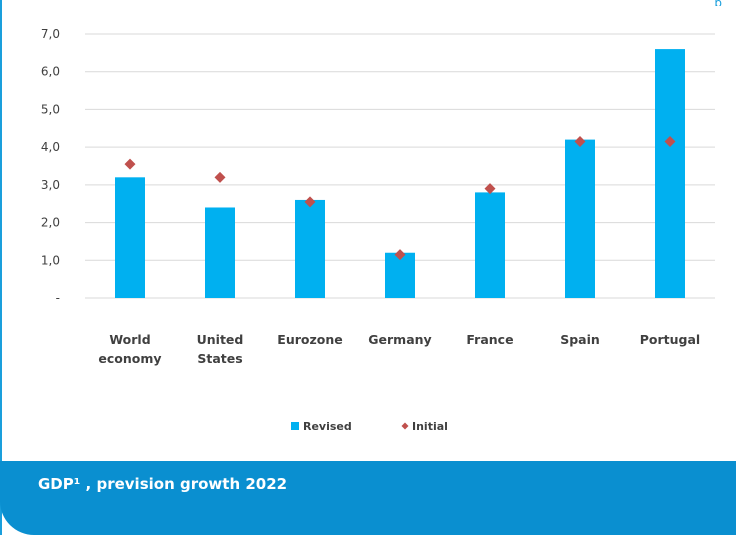  Describe the element at coordinates (50, 34) in the screenshot. I see `y-tick-label-7: 7,0` at that location.